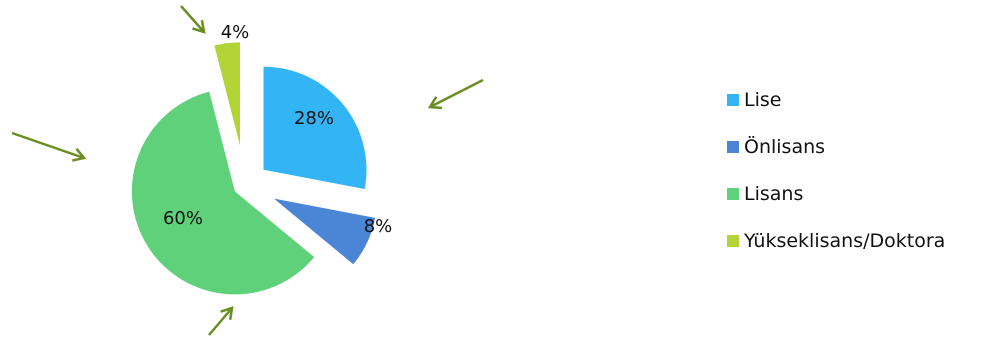 This screenshot has height=340, width=1006. Describe the element at coordinates (183, 218) in the screenshot. I see `pie-label-lisans: 60%` at that location.